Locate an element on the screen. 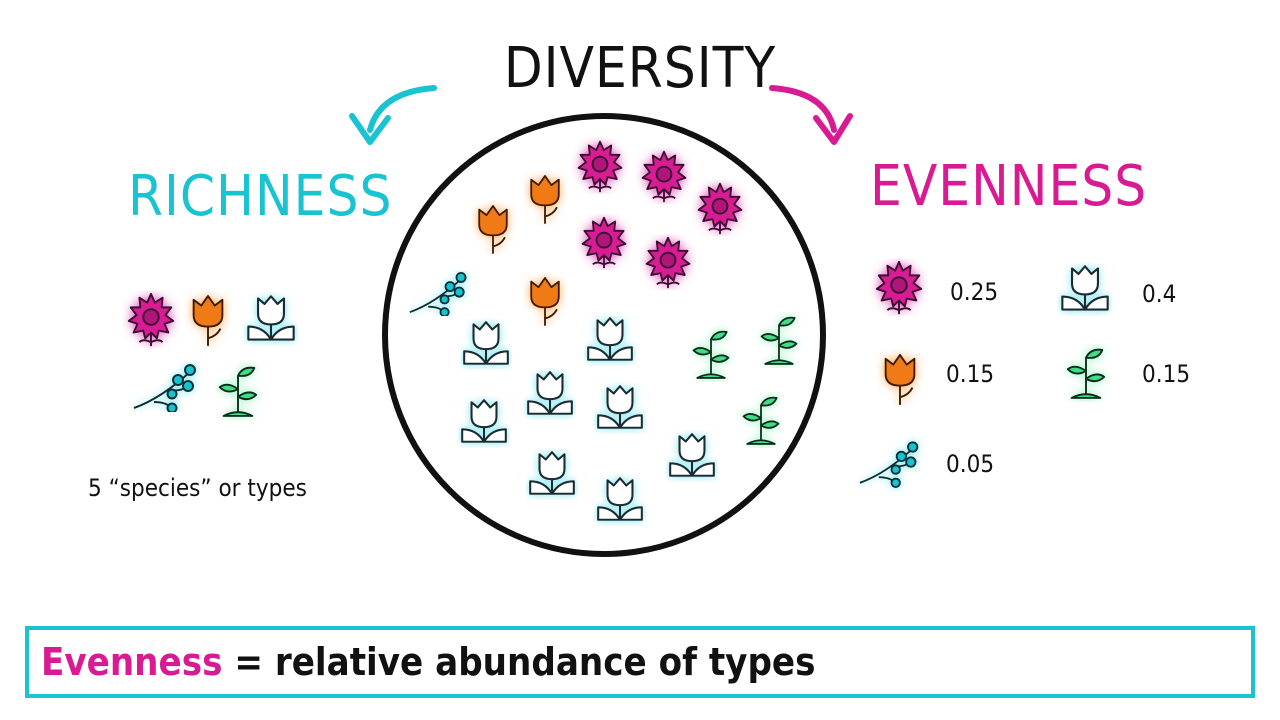 This screenshot has width=1280, height=720. definition-body: relative abundance of types is located at coordinates (545, 662).